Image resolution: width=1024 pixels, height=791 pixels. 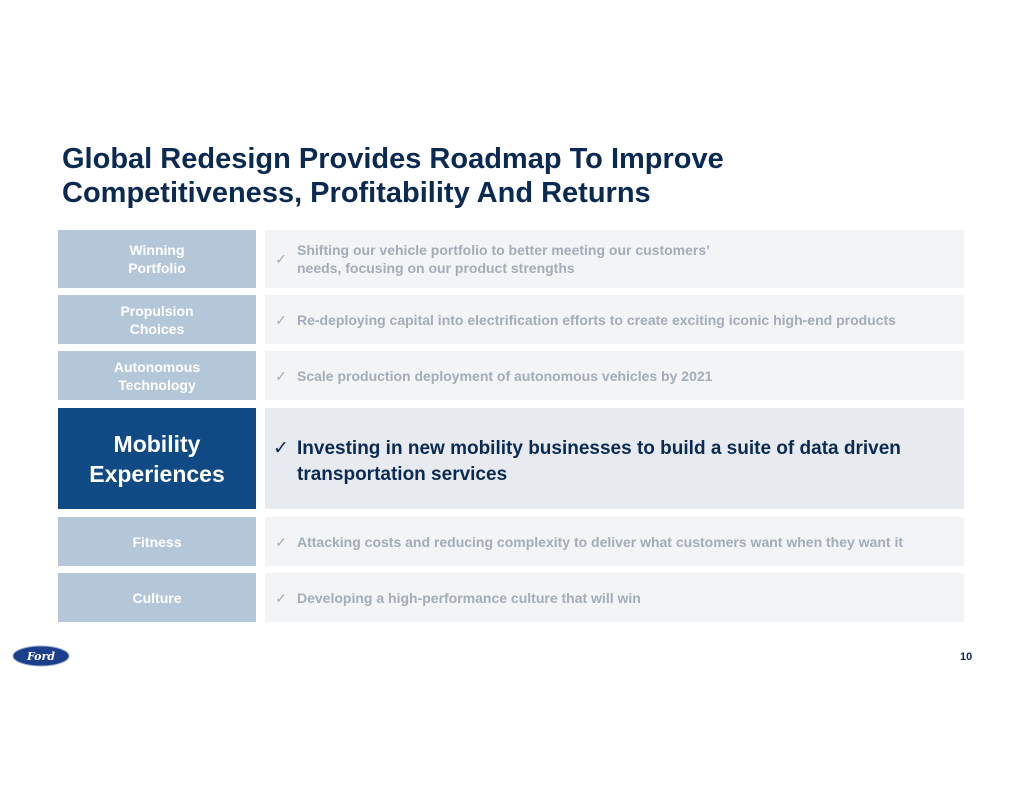 What do you see at coordinates (157, 259) in the screenshot?
I see `pillar-label: Winning Portfolio` at bounding box center [157, 259].